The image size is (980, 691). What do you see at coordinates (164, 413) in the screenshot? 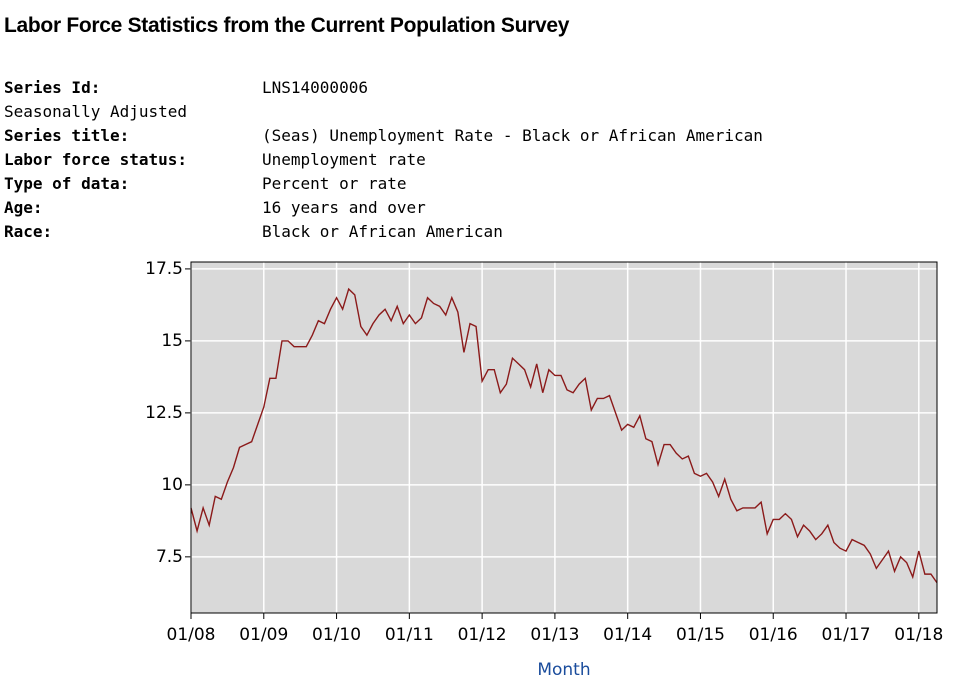
I see `y-tick-label: 12.5` at bounding box center [164, 413].